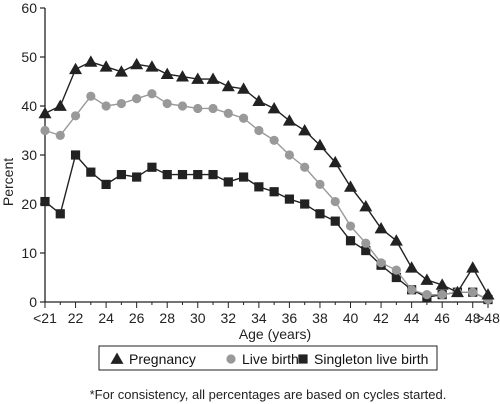 This screenshot has width=500, height=404. I want to click on x-tick-label: 36, so click(290, 318).